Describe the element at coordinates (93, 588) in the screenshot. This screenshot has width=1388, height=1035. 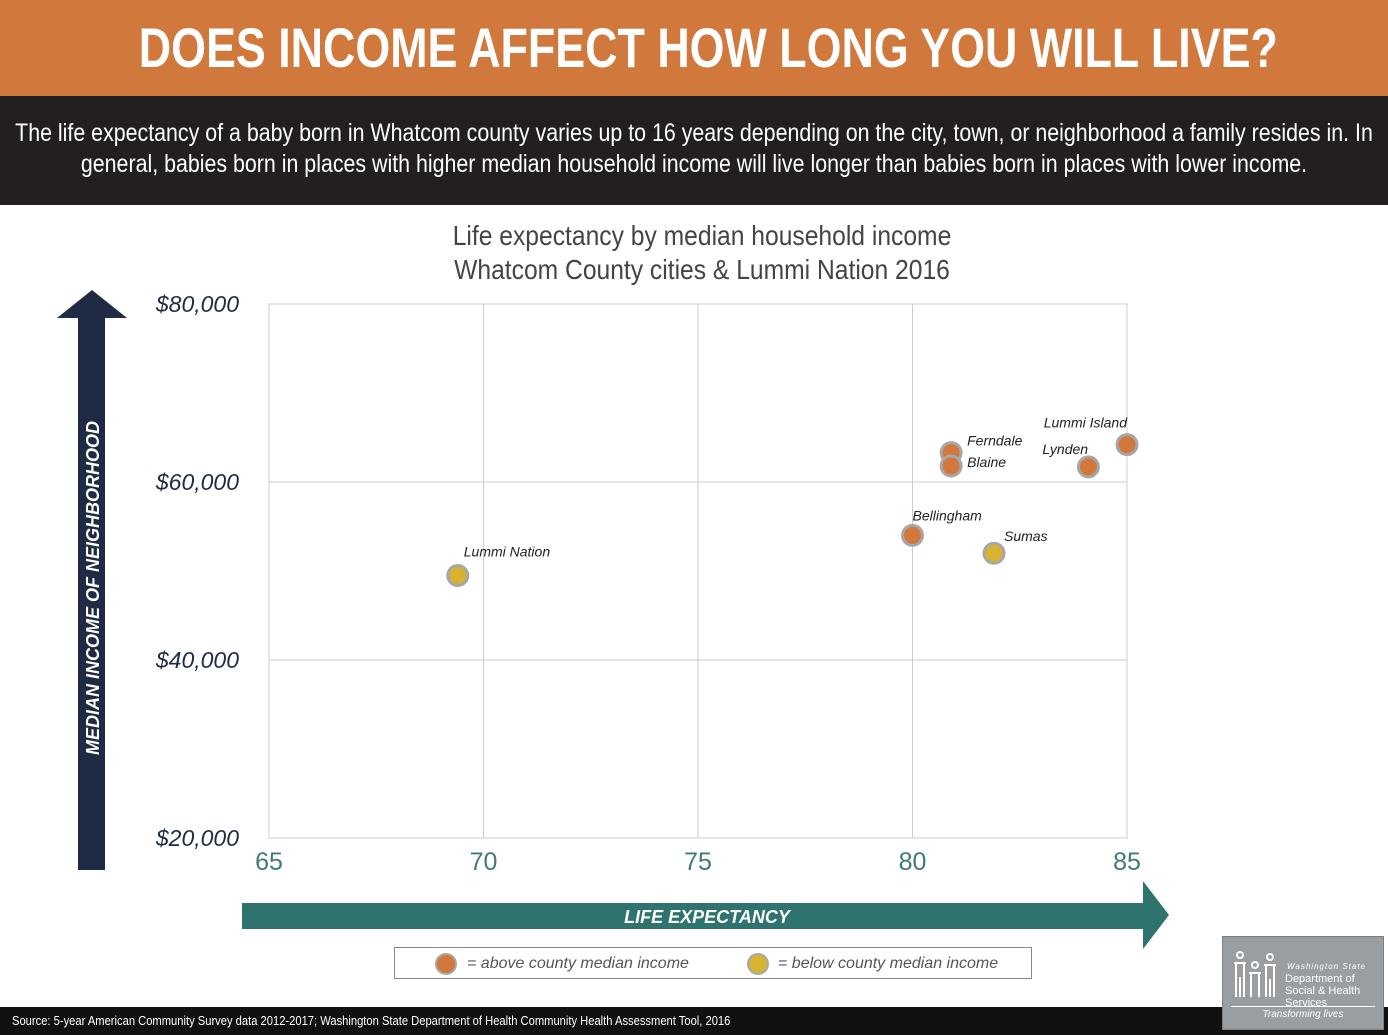
I see `y-axis-label: MEDIAN INCOME OF NEIGHBORHOOD` at that location.